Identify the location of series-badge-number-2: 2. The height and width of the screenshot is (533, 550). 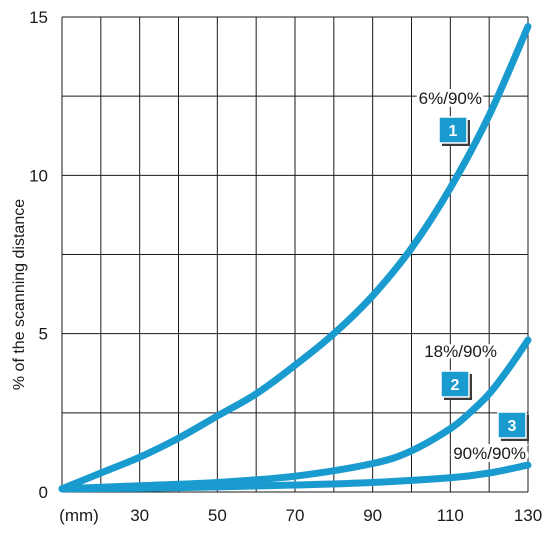
(455, 385).